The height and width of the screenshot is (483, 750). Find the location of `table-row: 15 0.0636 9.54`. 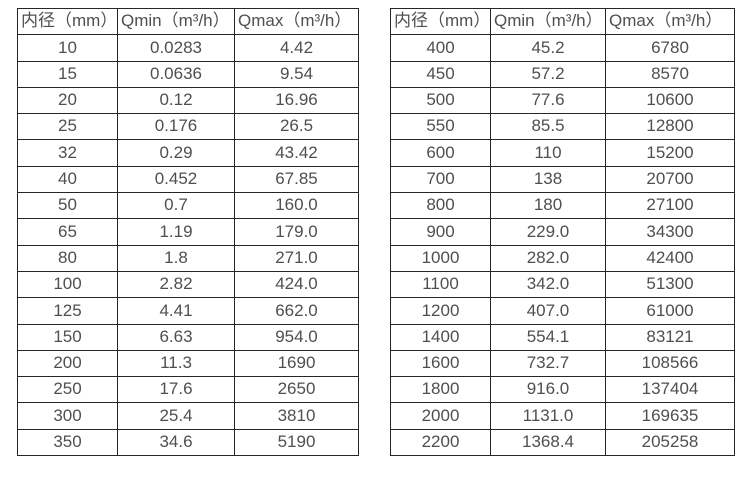

table-row: 15 0.0636 9.54 is located at coordinates (188, 74).